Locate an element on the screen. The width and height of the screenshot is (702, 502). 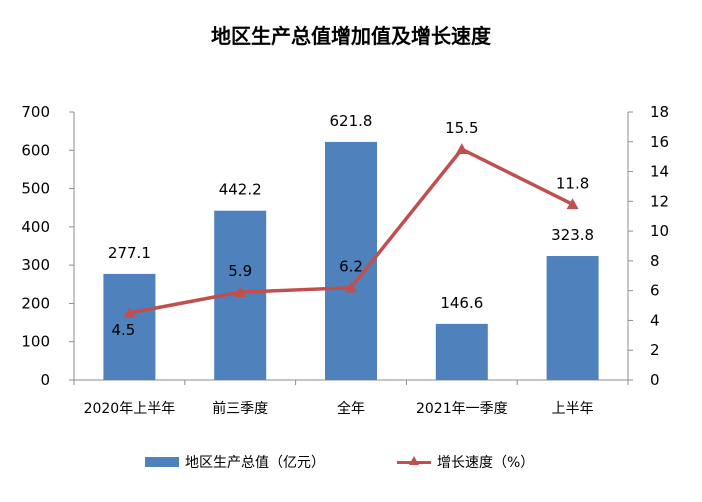
bar-data-label: 621.8 is located at coordinates (351, 121).